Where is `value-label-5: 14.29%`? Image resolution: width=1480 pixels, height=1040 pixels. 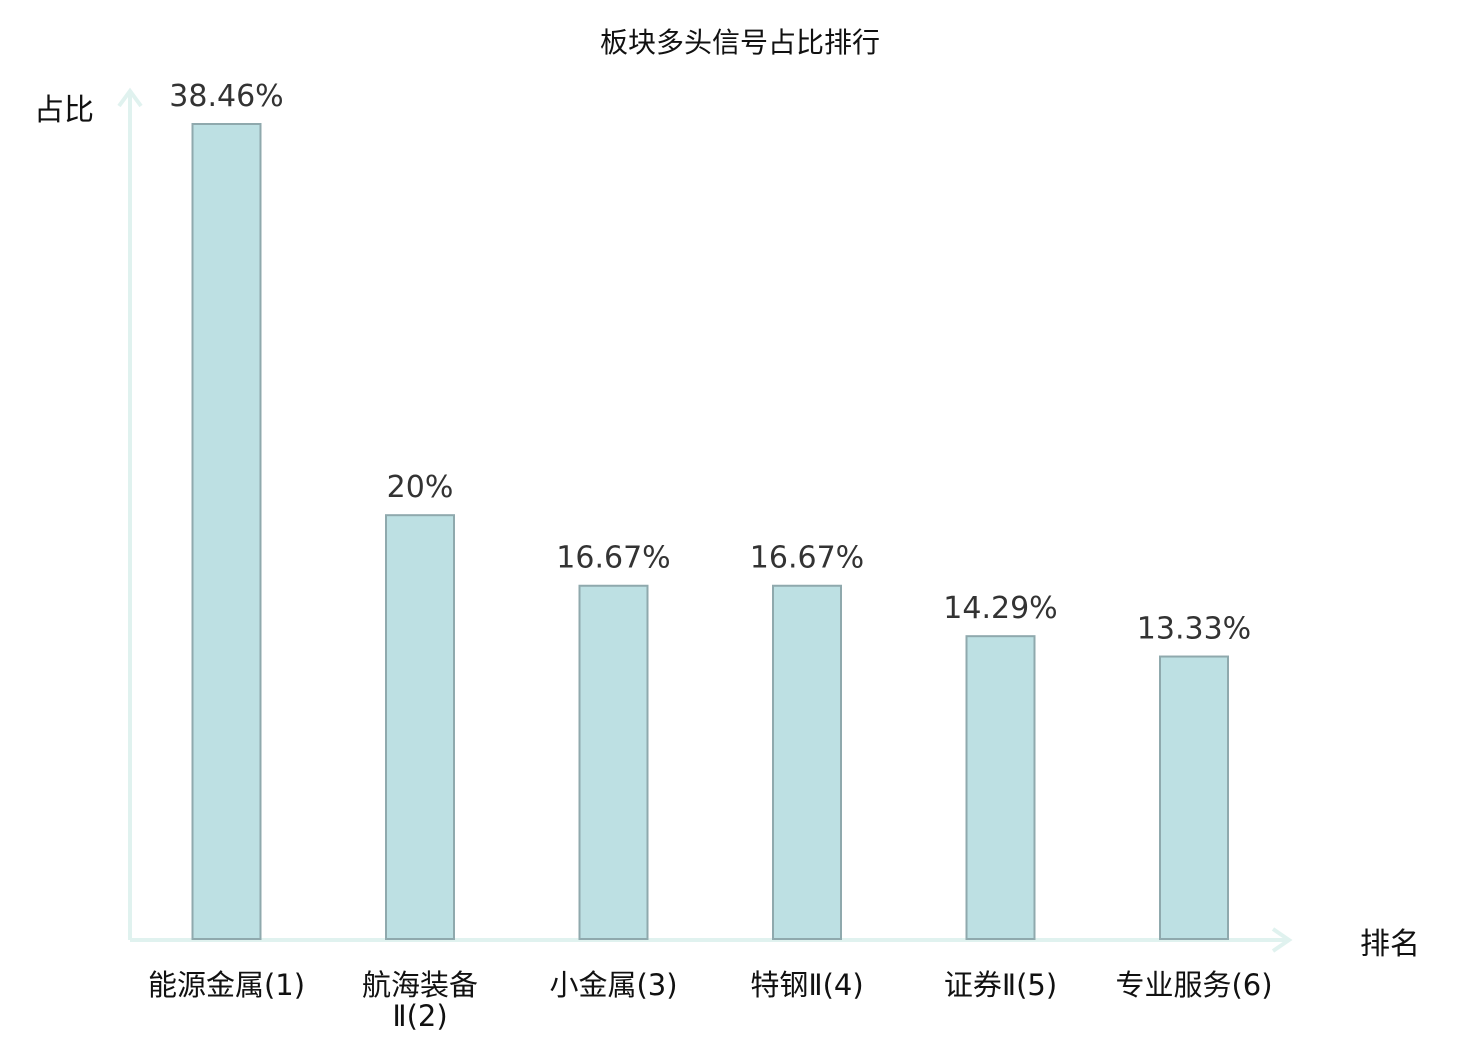
value-label-5: 14.29% is located at coordinates (1000, 608).